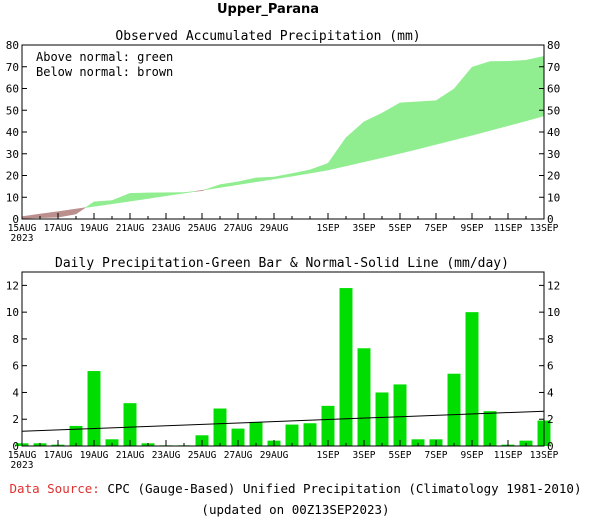  Describe the element at coordinates (328, 228) in the screenshot. I see `x-tick-label: 1SEP` at that location.